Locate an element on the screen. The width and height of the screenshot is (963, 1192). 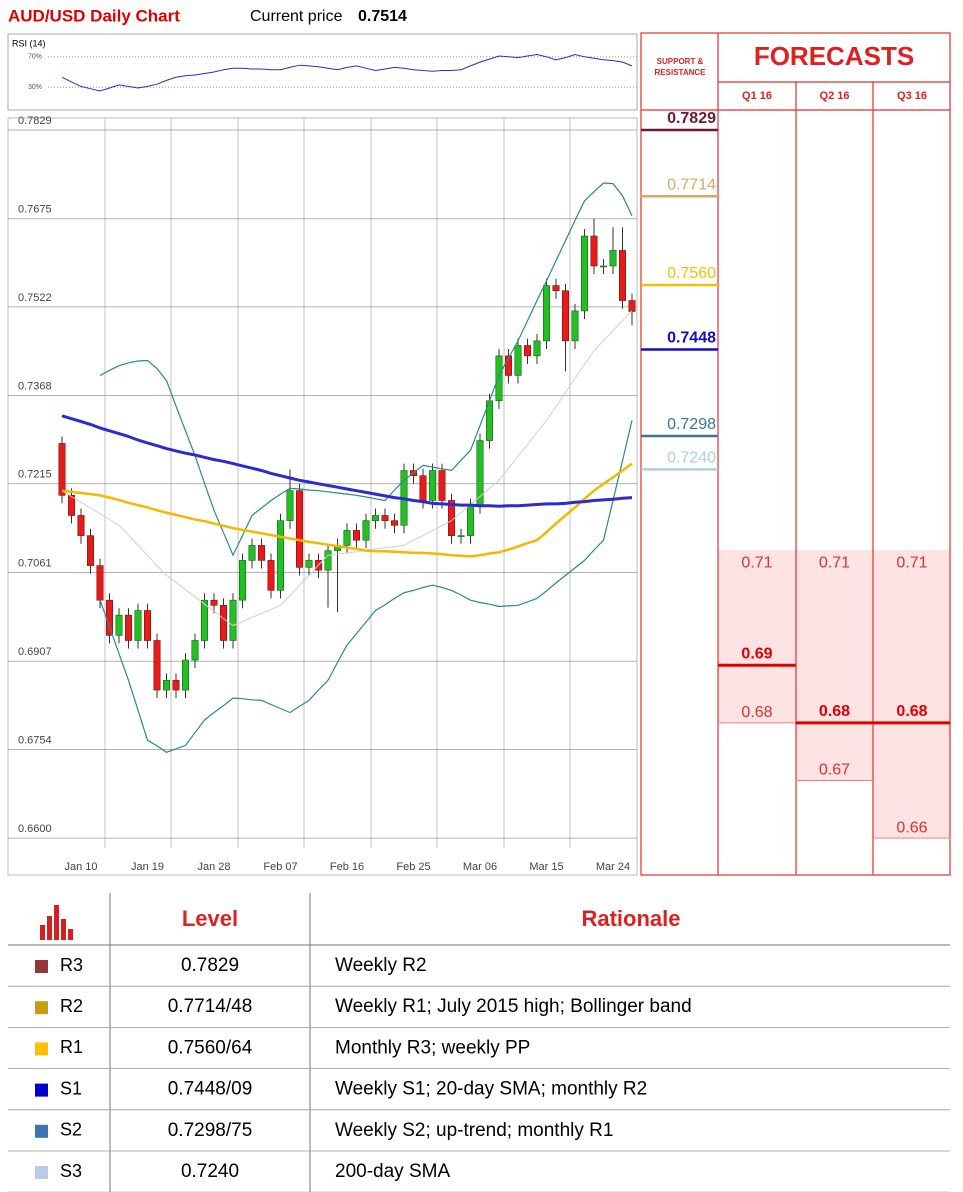
rsi-panel is located at coordinates (322, 72).